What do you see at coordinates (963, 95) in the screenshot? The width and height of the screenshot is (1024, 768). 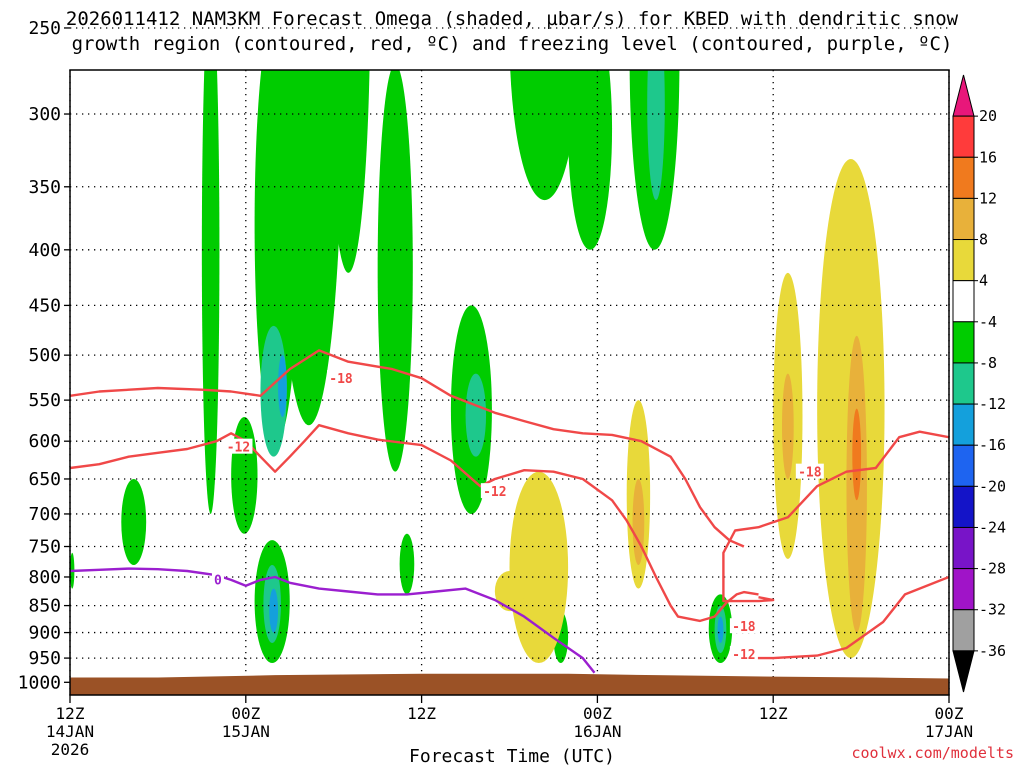 I see `colorbar-top-triangle` at bounding box center [963, 95].